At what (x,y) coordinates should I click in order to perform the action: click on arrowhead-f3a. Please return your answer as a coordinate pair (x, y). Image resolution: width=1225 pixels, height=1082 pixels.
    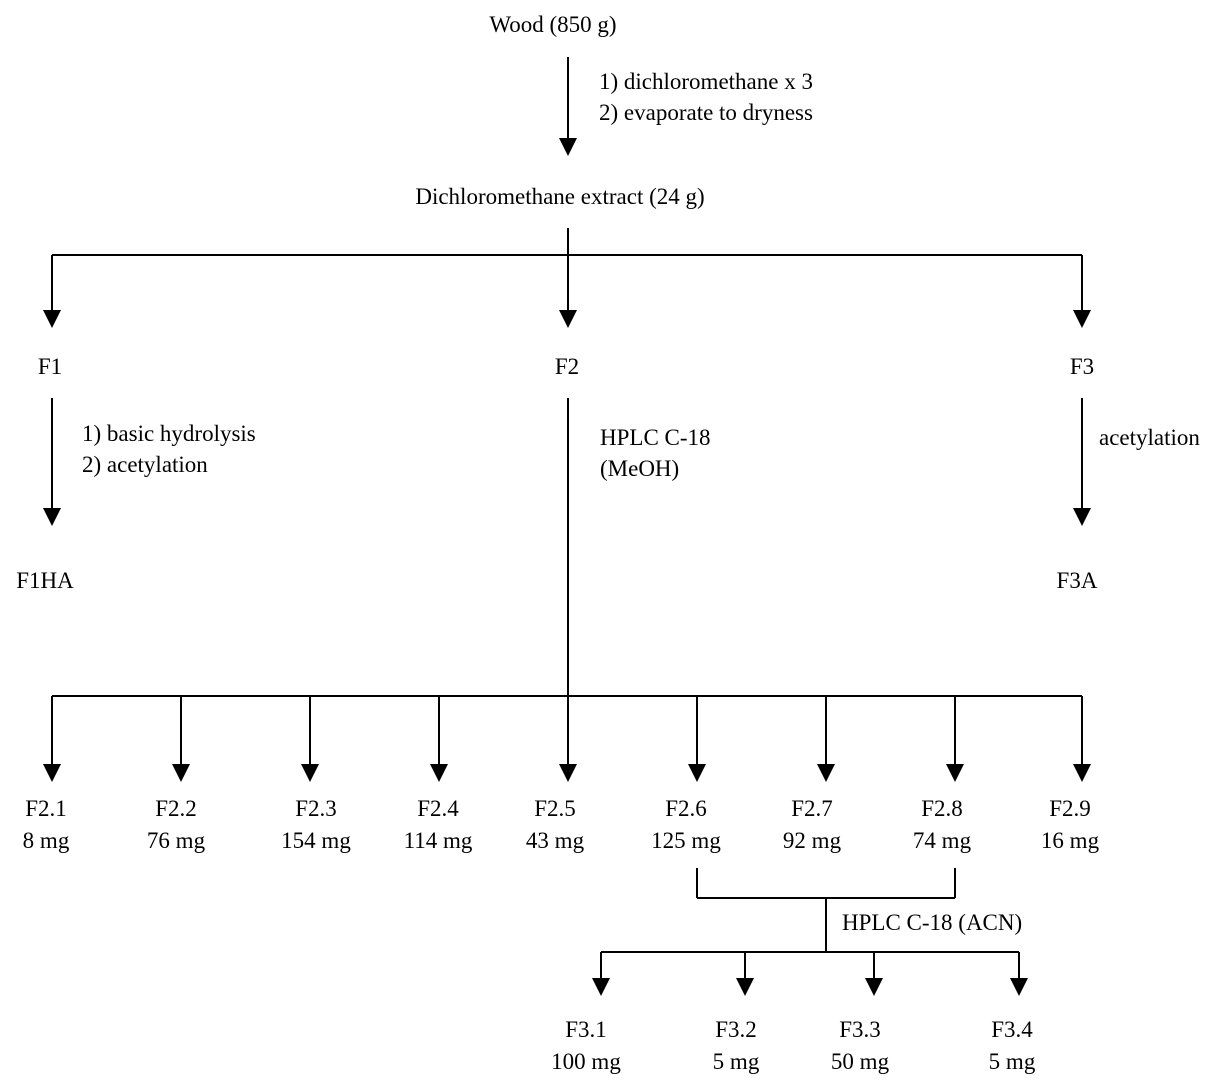
    Looking at the image, I should click on (1082, 517).